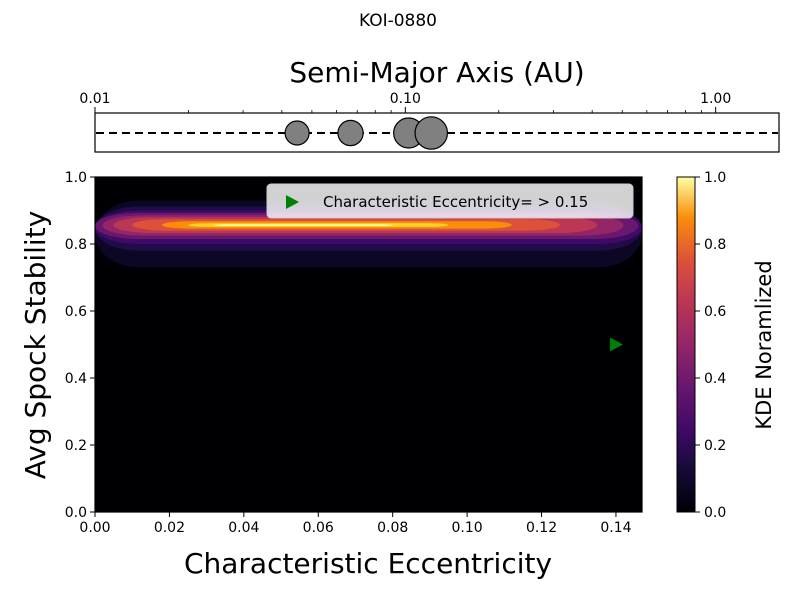  What do you see at coordinates (318, 528) in the screenshot?
I see `x-tick-label: 0.06` at bounding box center [318, 528].